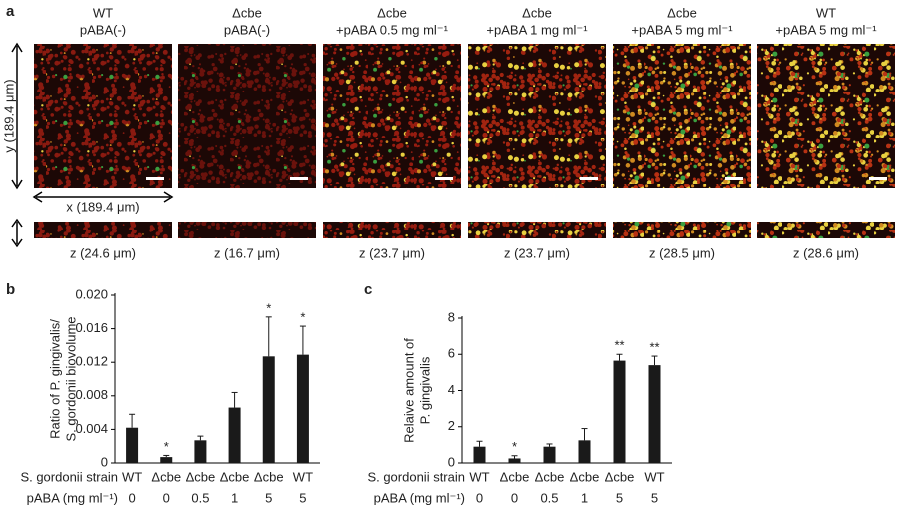 Image resolution: width=900 pixels, height=510 pixels. Describe the element at coordinates (247, 252) in the screenshot. I see `z-label: z (16.7 μm)` at that location.